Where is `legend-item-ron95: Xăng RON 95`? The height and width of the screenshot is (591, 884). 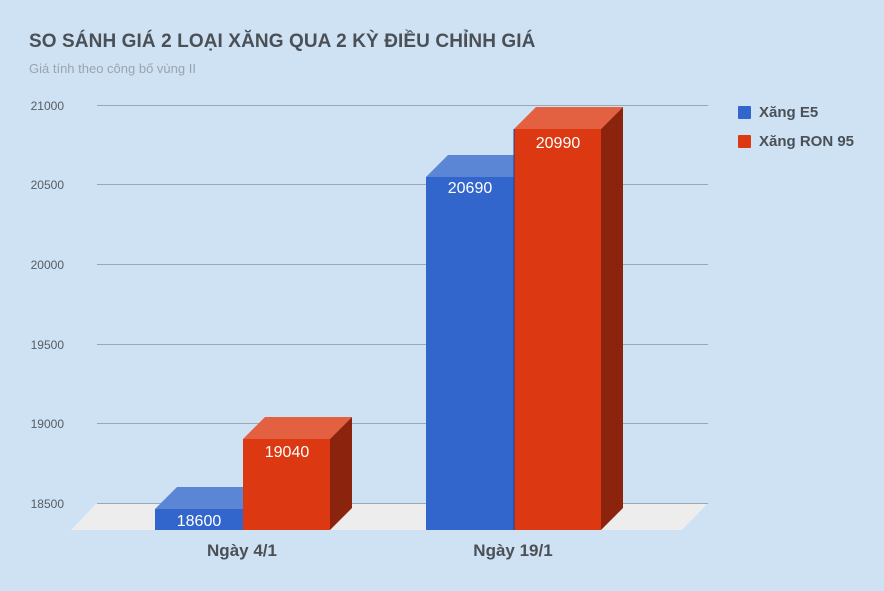 legend-item-ron95: Xăng RON 95 is located at coordinates (796, 141).